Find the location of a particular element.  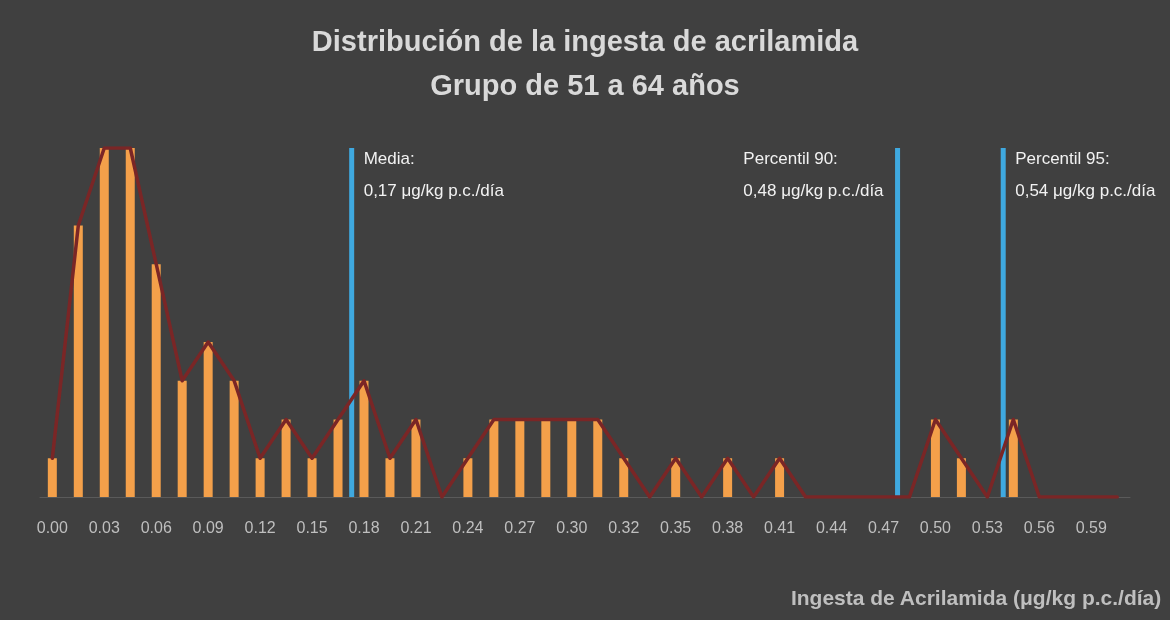

x-tick-label: 0.50 is located at coordinates (935, 527).